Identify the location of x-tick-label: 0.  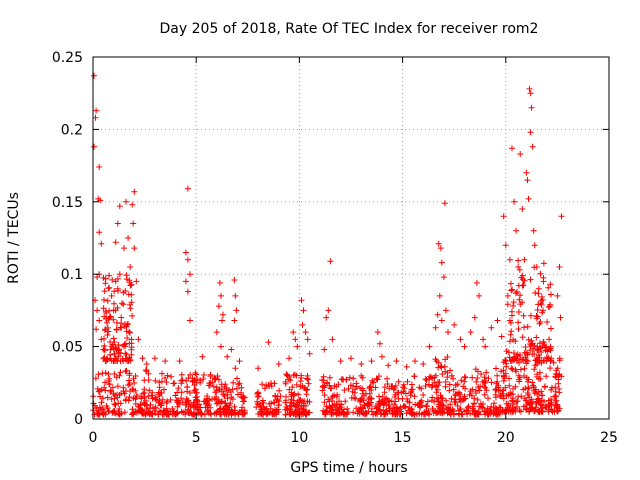
(93, 438).